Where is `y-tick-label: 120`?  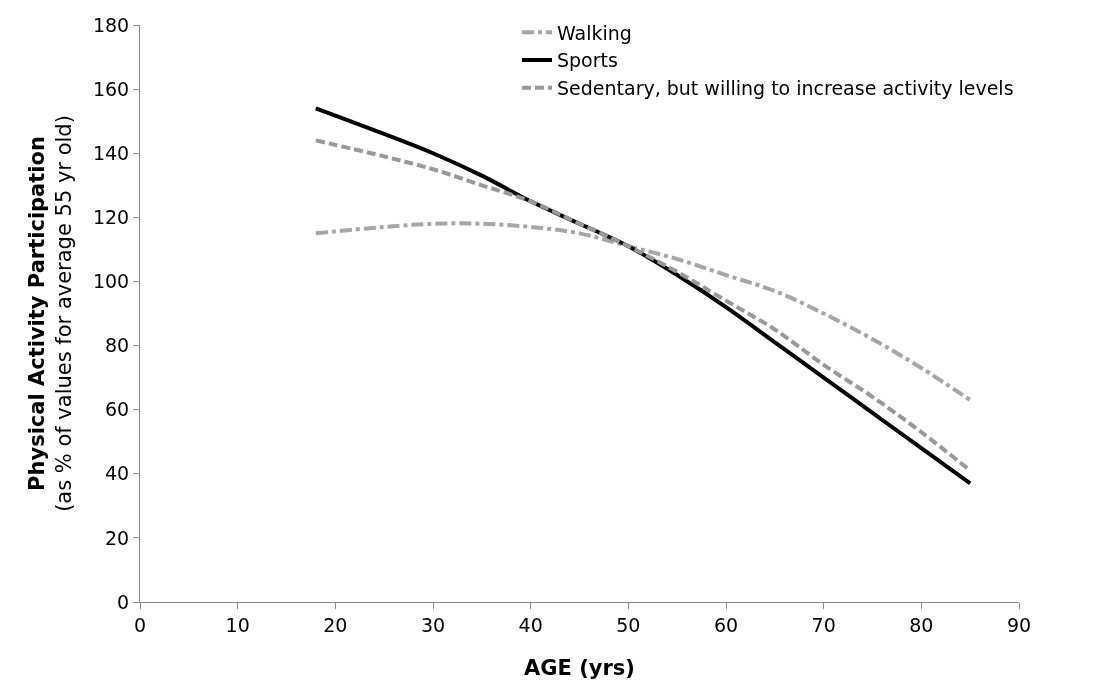
y-tick-label: 120 is located at coordinates (111, 216).